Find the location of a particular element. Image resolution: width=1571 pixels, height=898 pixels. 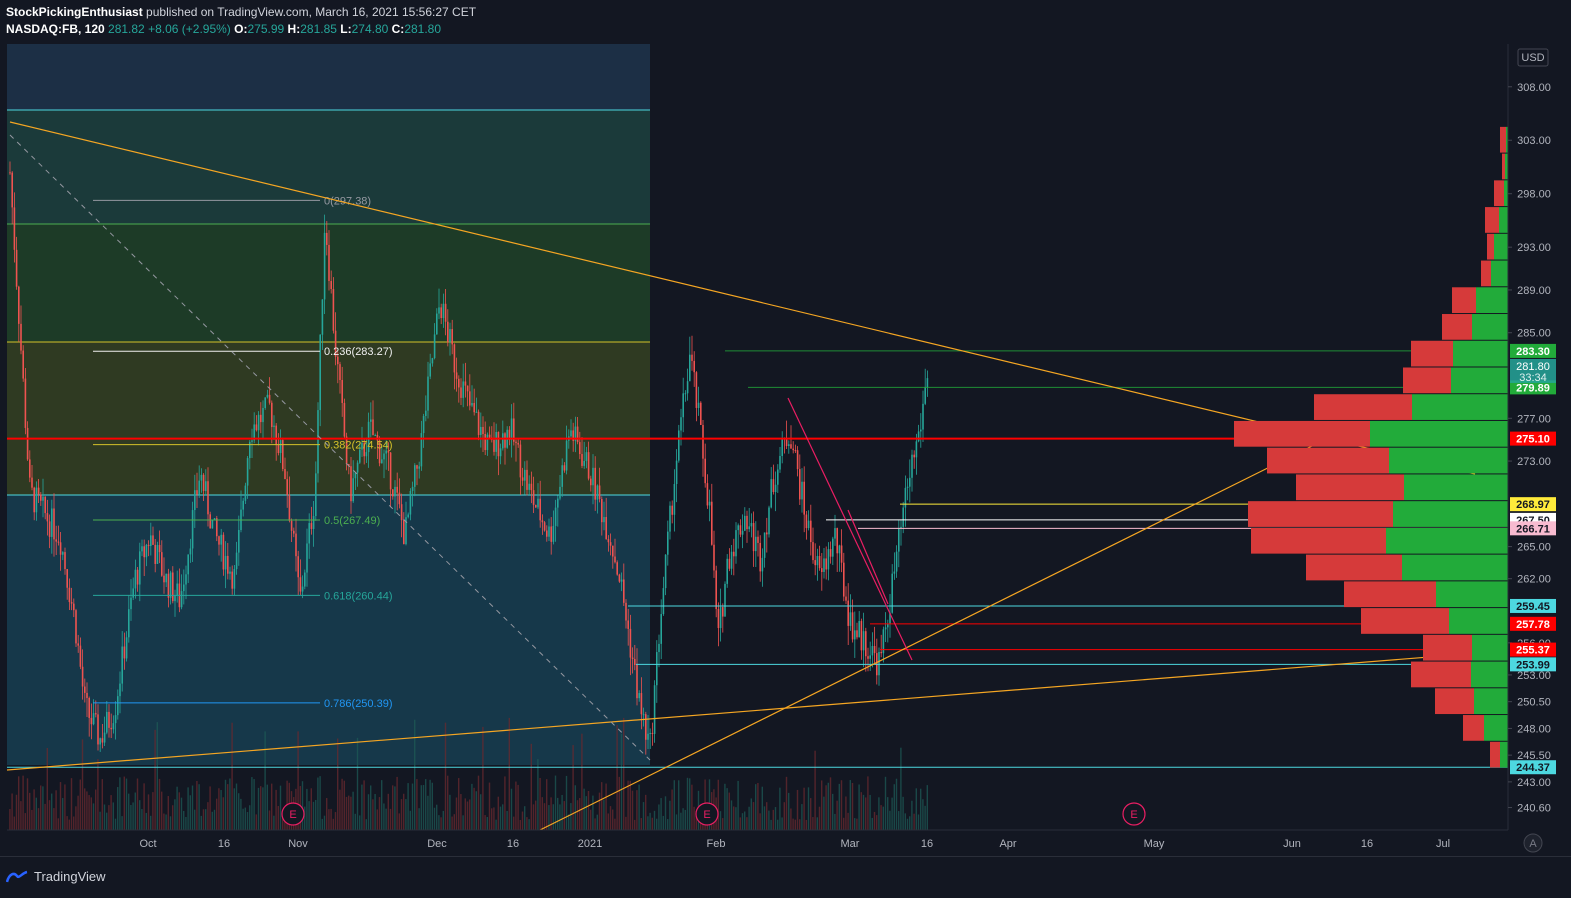

symbol-label: NASDAQ:FB, 120 is located at coordinates (55, 29).